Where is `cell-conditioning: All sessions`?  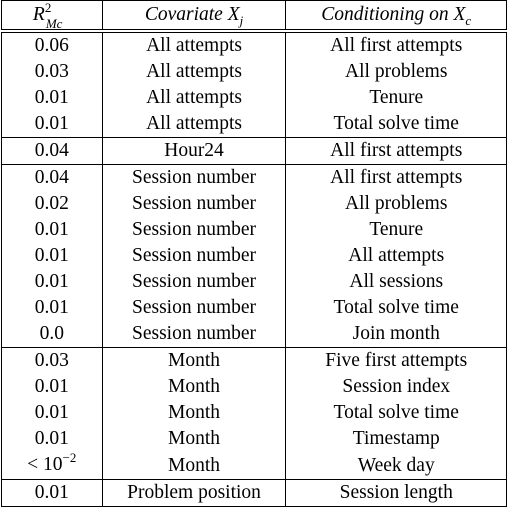
cell-conditioning: All sessions is located at coordinates (396, 282).